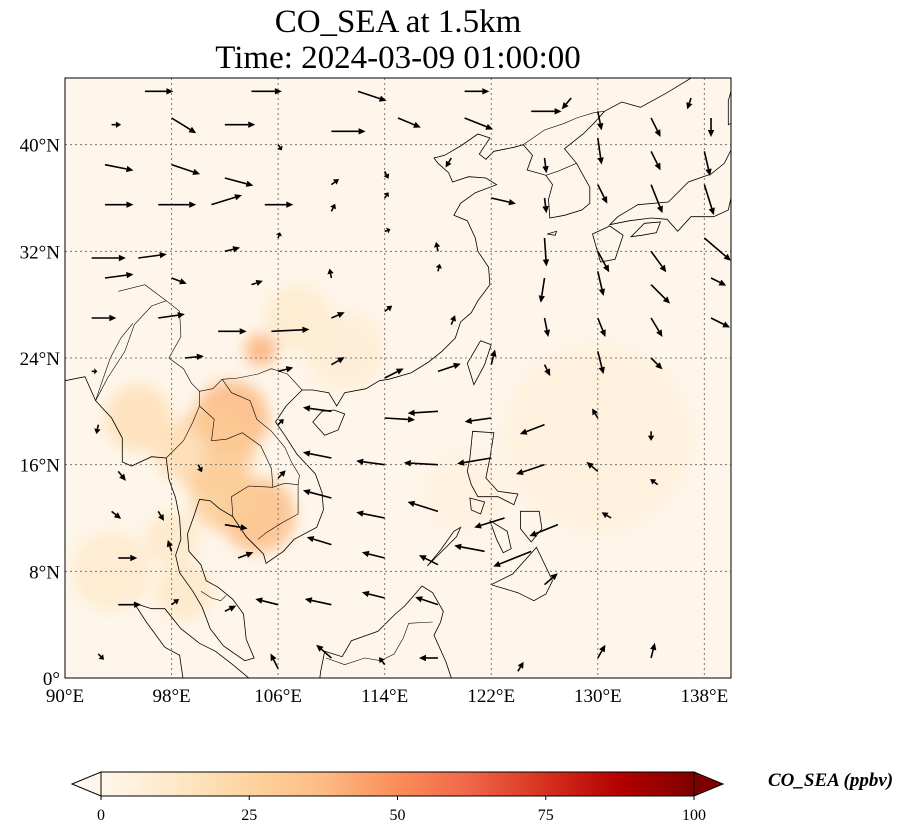 The image size is (916, 836). What do you see at coordinates (40, 359) in the screenshot?
I see `lat-tick-label: 24°N` at bounding box center [40, 359].